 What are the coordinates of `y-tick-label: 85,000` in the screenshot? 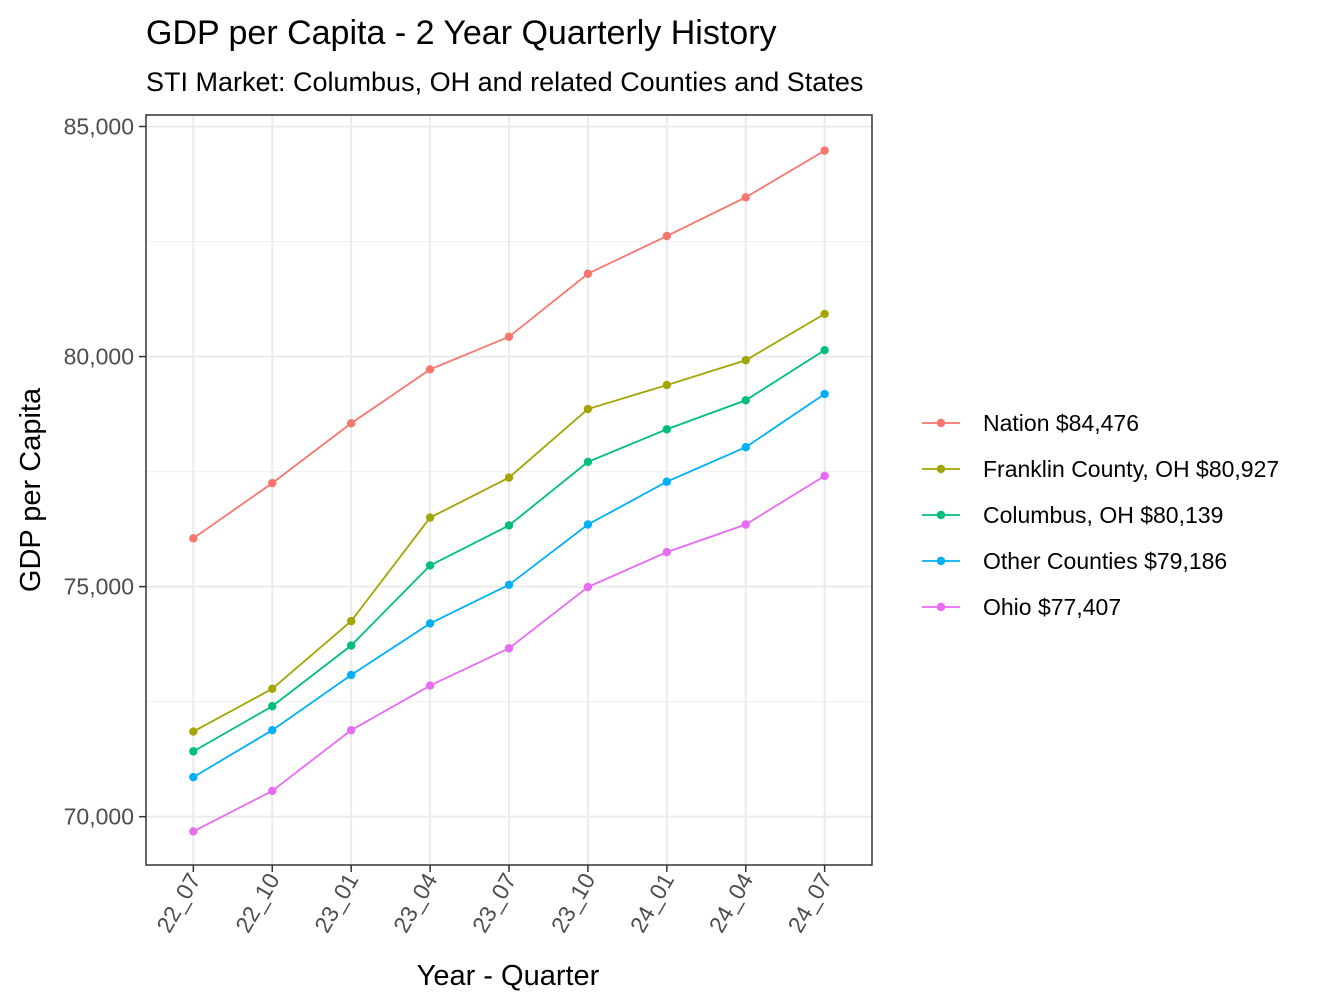 It's located at (99, 127).